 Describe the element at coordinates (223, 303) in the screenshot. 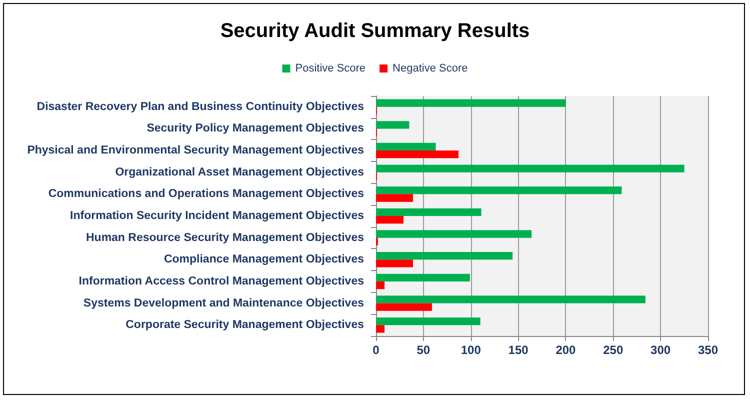

I see `y-tick-label: Systems Development and Maintenance Objectives` at that location.